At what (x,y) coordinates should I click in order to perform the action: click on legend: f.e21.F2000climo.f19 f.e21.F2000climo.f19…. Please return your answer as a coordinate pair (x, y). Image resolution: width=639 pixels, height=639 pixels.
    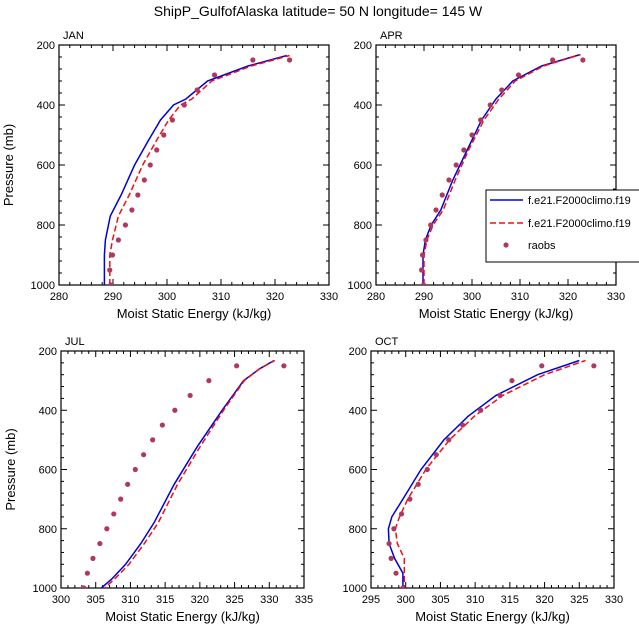
    Looking at the image, I should click on (562, 226).